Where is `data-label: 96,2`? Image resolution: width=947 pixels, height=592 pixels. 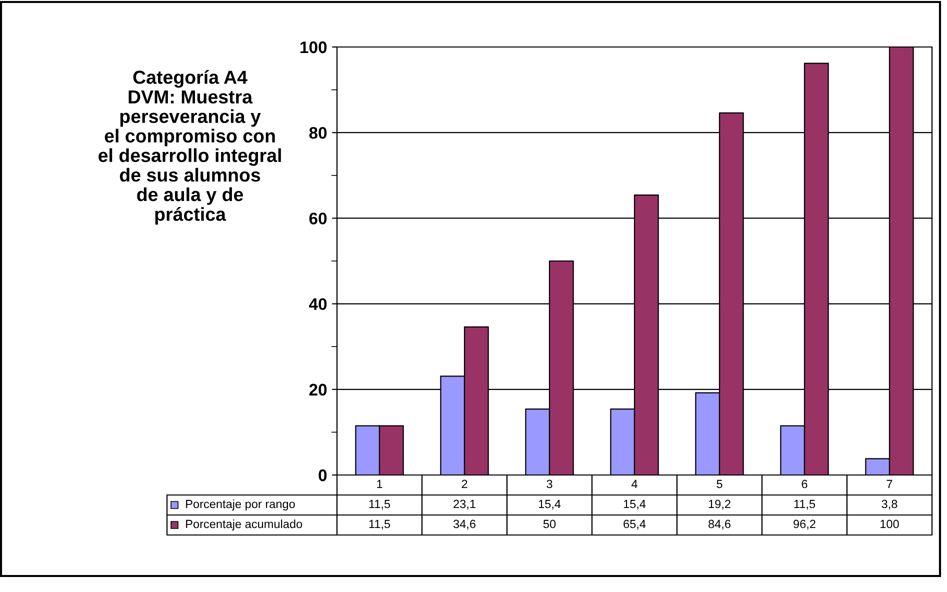 data-label: 96,2 is located at coordinates (805, 525).